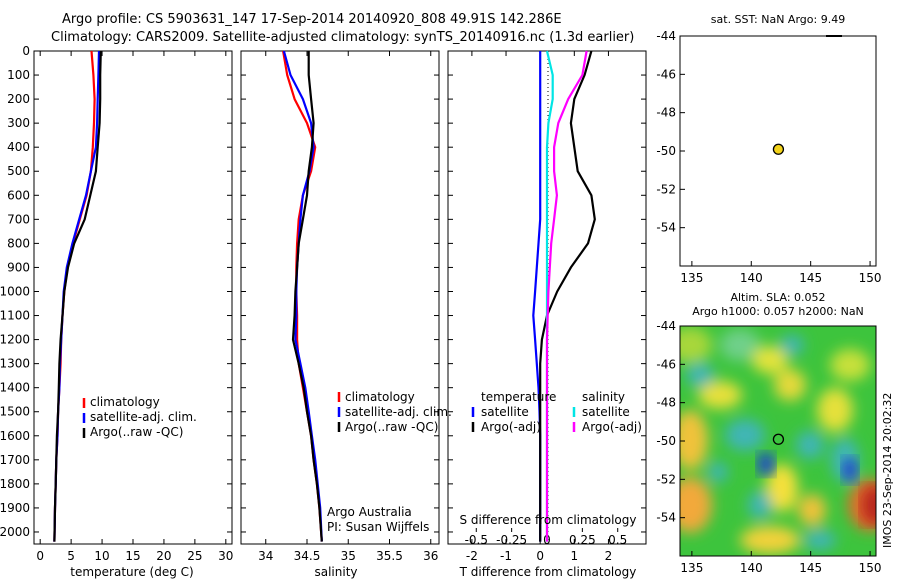  Describe the element at coordinates (617, 540) in the screenshot. I see `s-tick-label: 0.5` at that location.